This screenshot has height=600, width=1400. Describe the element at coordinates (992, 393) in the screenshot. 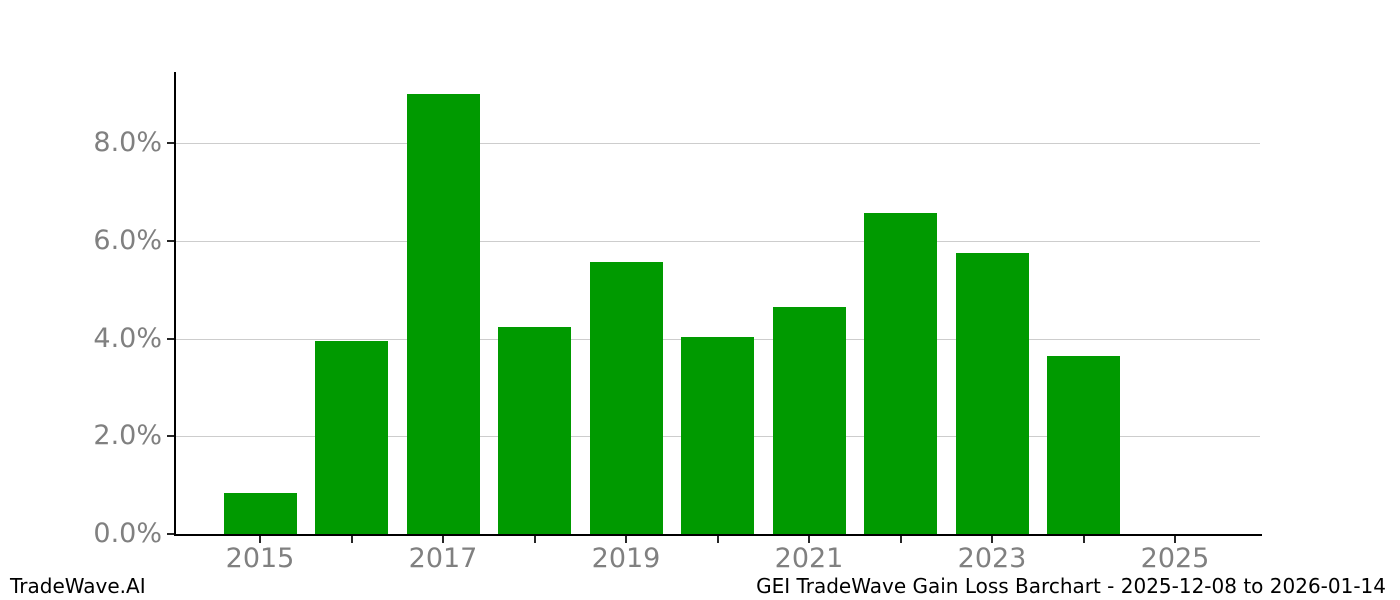

I see `bar-2023` at that location.